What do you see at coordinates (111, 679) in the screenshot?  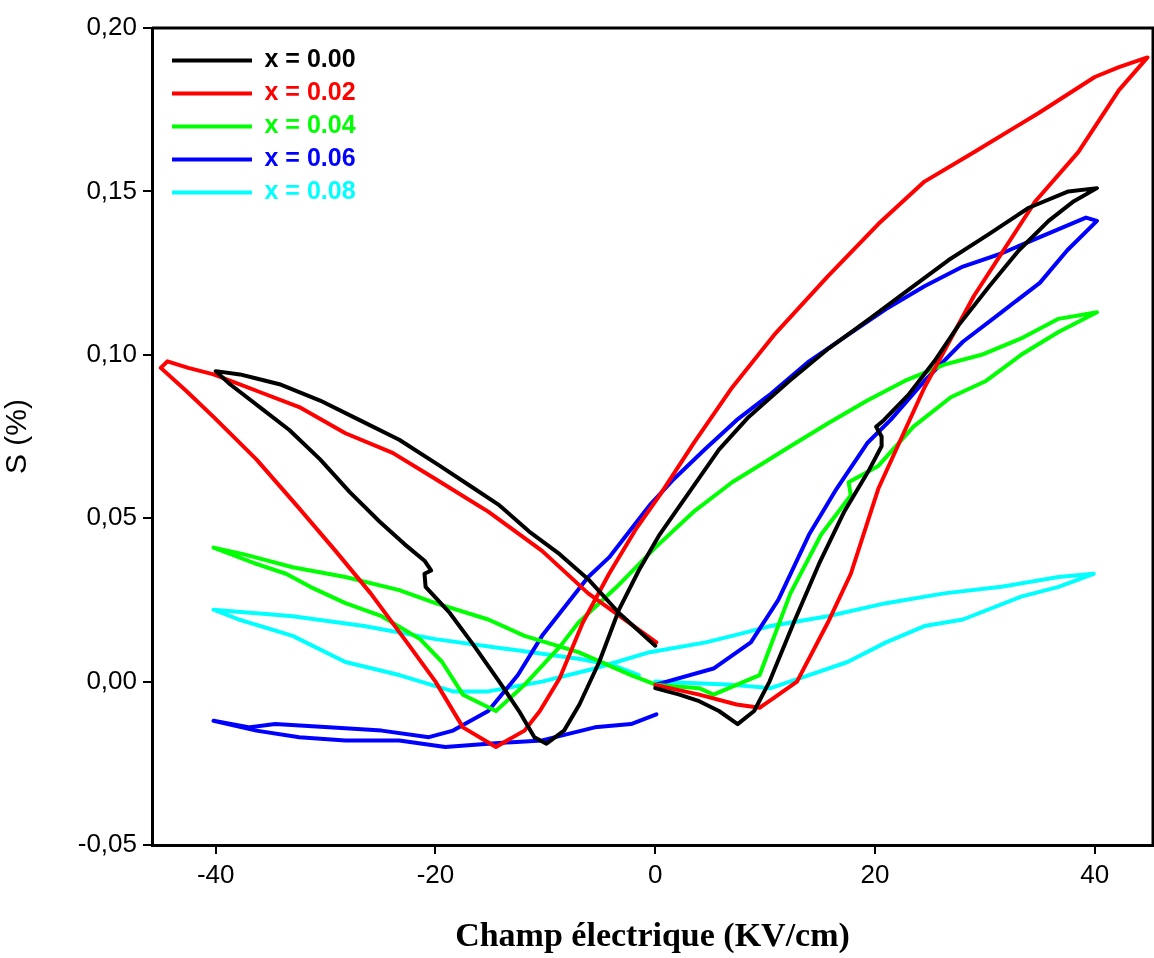 I see `y-tick-label: 0,00` at bounding box center [111, 679].